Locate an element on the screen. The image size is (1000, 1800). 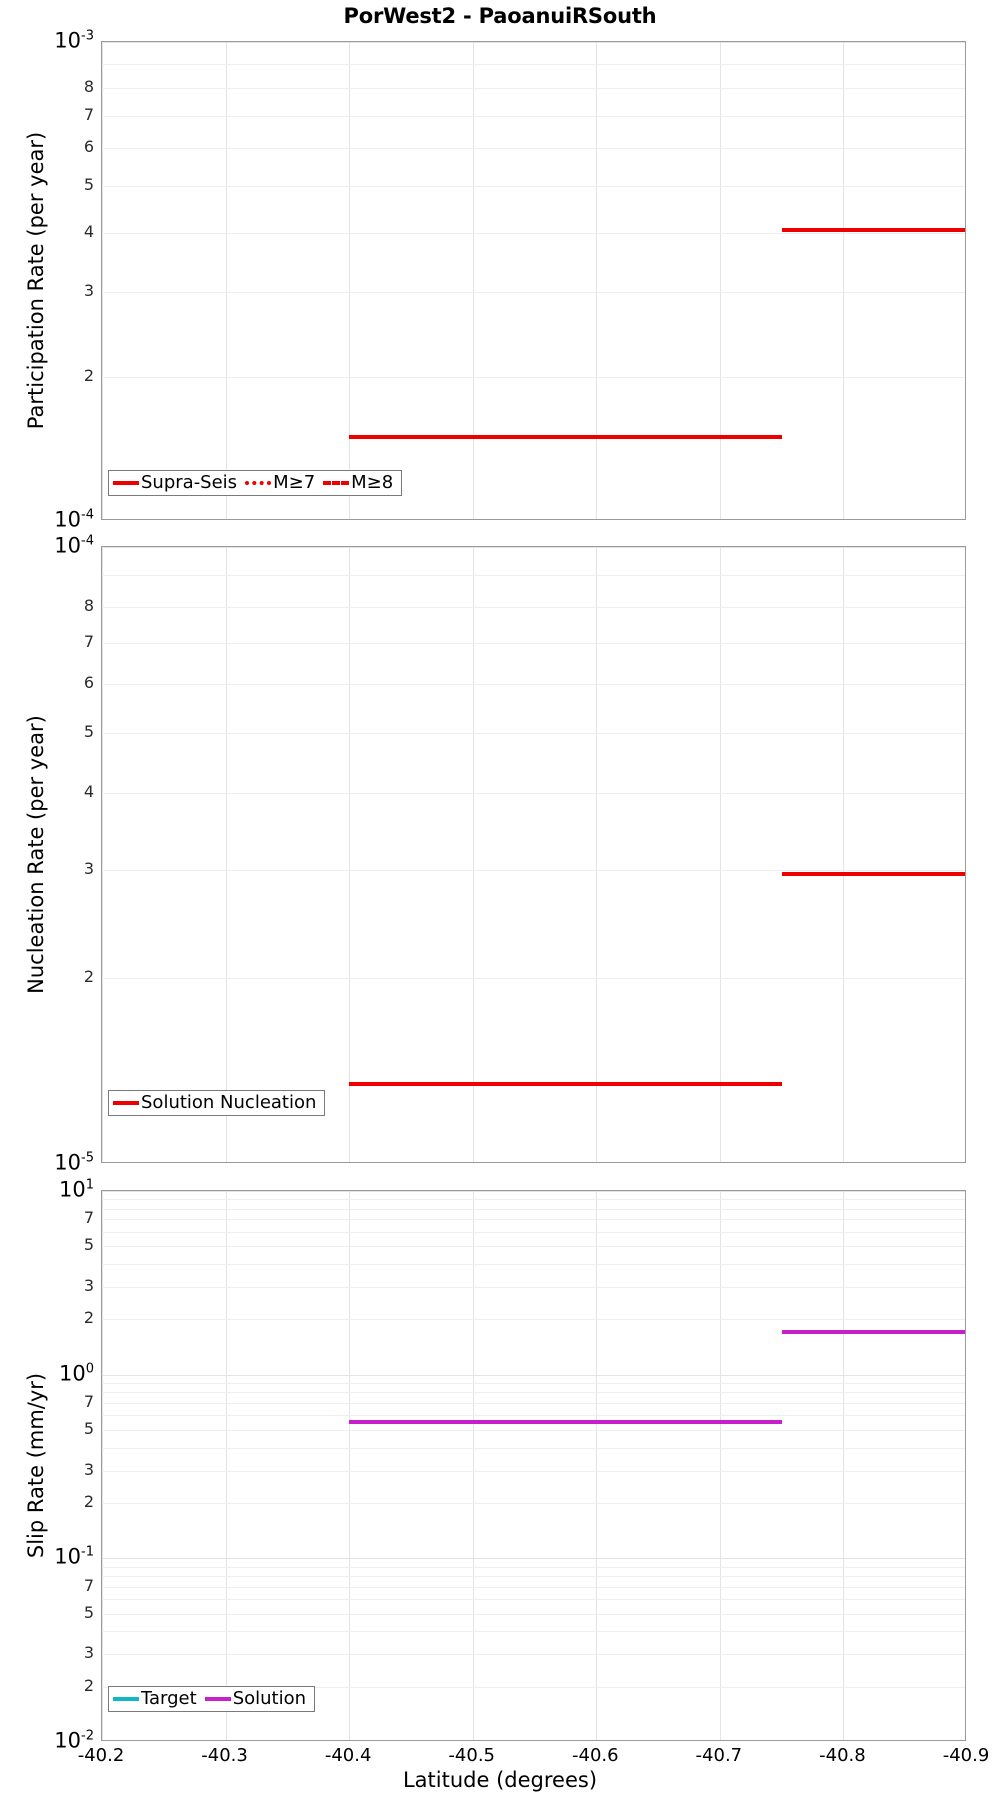
x-axis-label: Latitude (degrees) is located at coordinates (500, 1780).